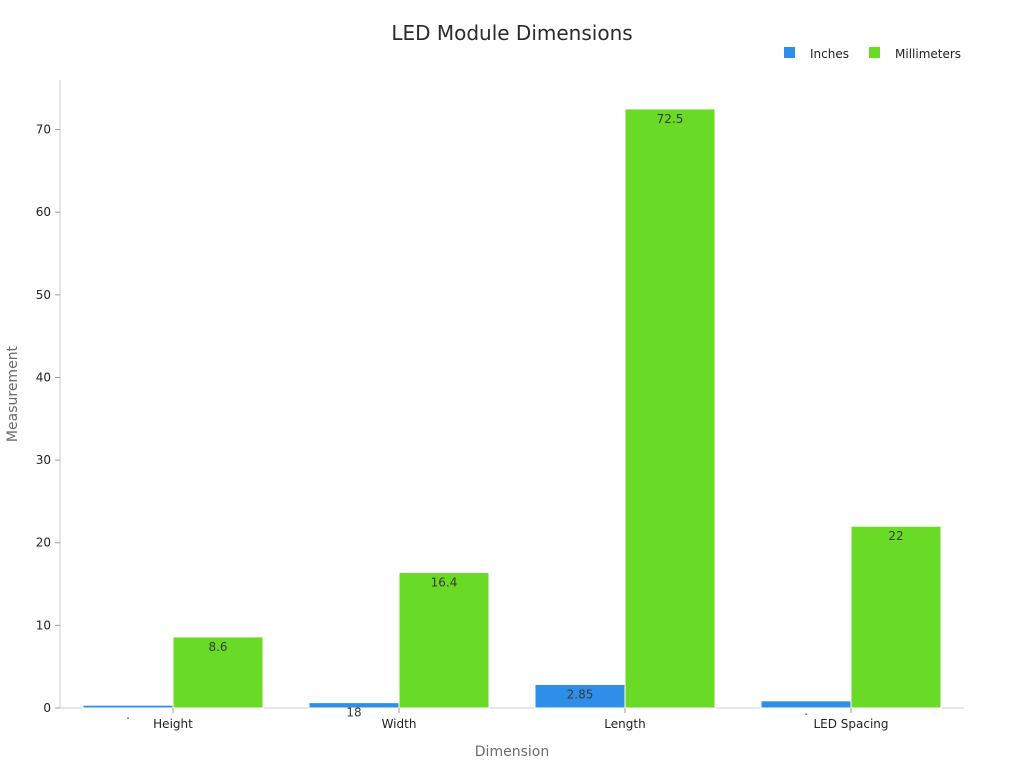 The image size is (1024, 768). What do you see at coordinates (511, 33) in the screenshot?
I see `chart-title: LED Module Dimensions` at bounding box center [511, 33].